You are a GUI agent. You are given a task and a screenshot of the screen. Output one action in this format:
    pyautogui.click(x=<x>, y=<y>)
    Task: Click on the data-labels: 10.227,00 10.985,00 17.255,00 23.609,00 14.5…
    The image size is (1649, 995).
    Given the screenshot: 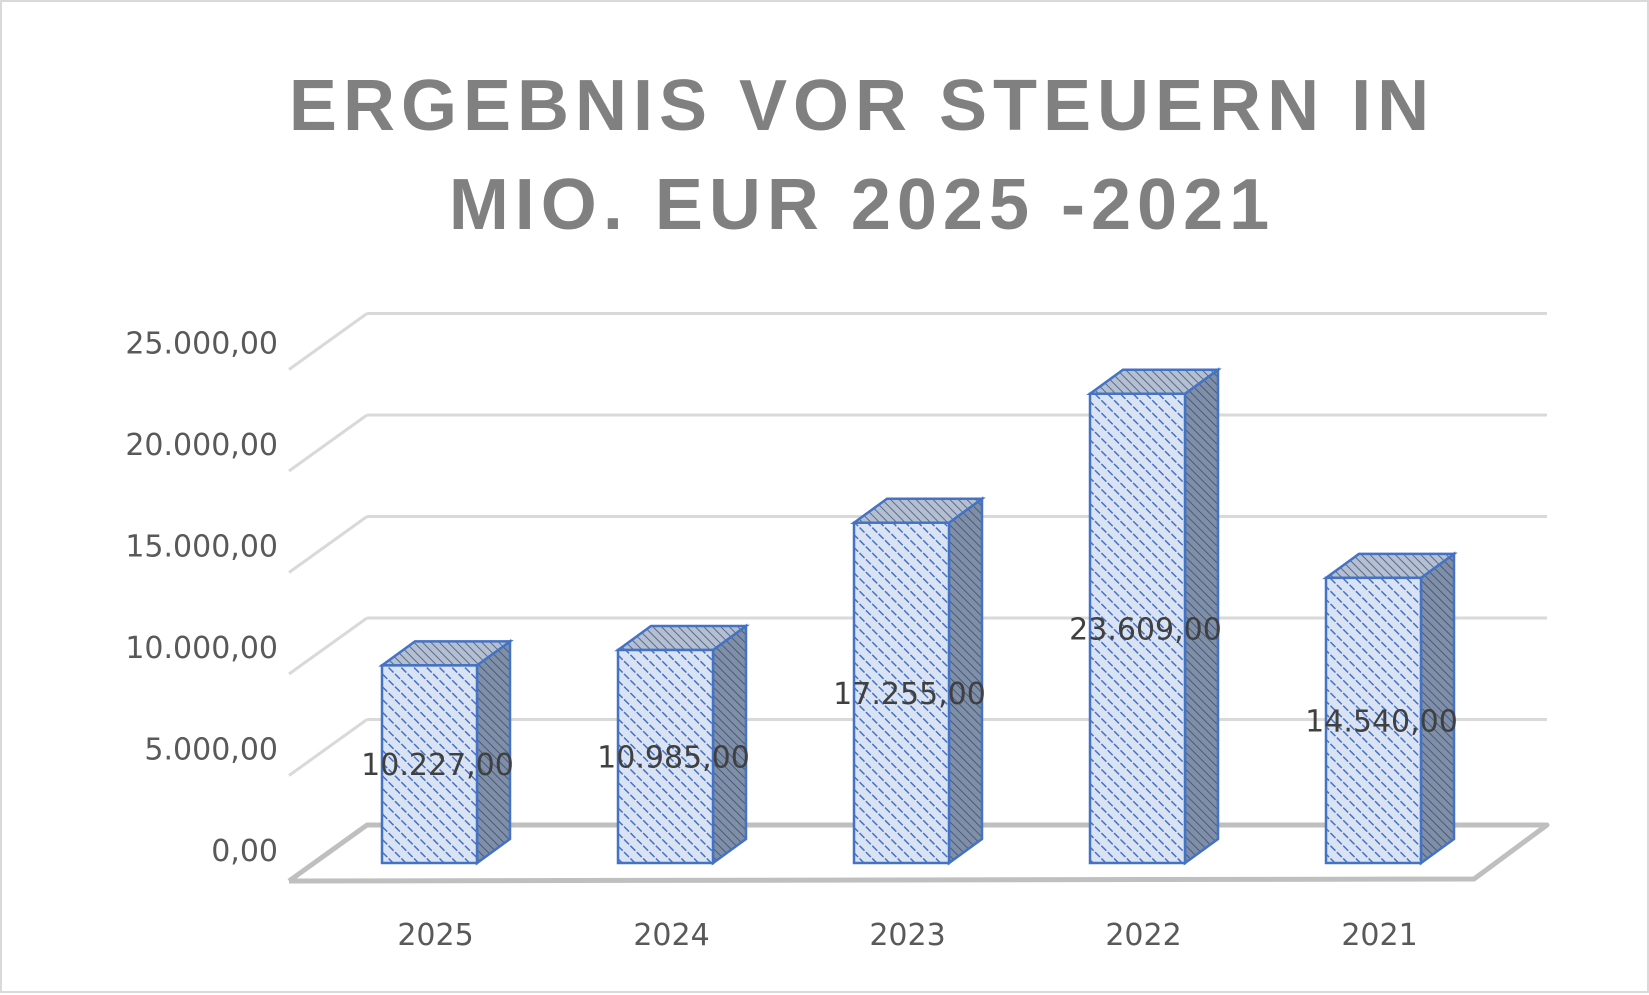 What is the action you would take?
    pyautogui.click(x=909, y=697)
    